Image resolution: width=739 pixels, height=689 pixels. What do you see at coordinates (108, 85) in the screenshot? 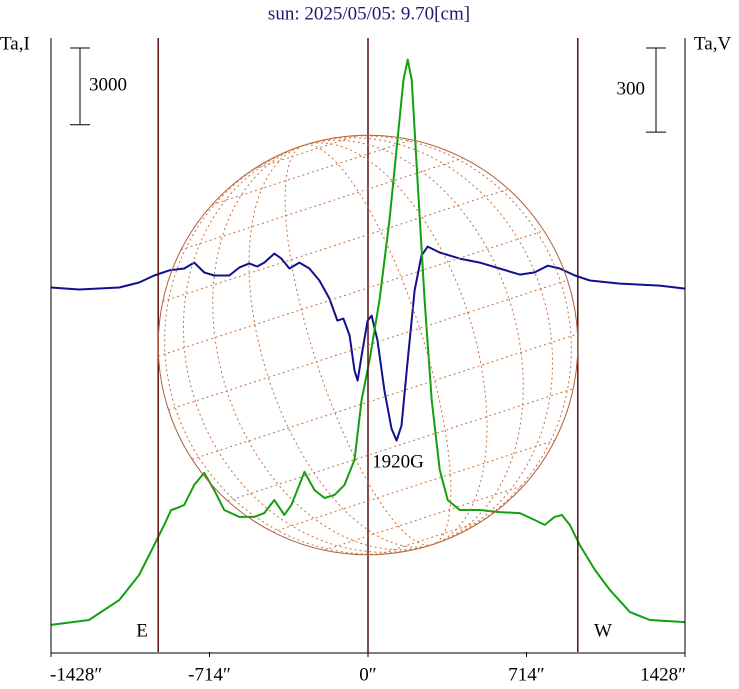
I see `scale-bar-label: 3000` at bounding box center [108, 85].